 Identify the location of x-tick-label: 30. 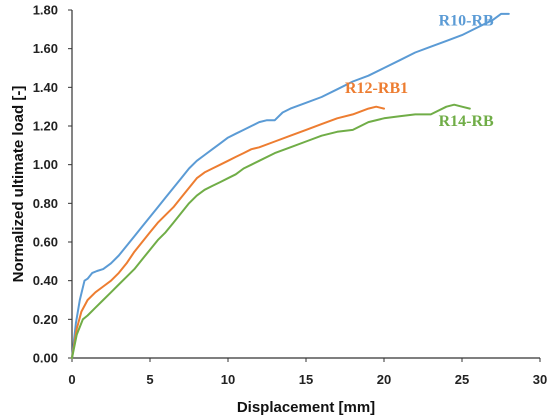
(540, 379).